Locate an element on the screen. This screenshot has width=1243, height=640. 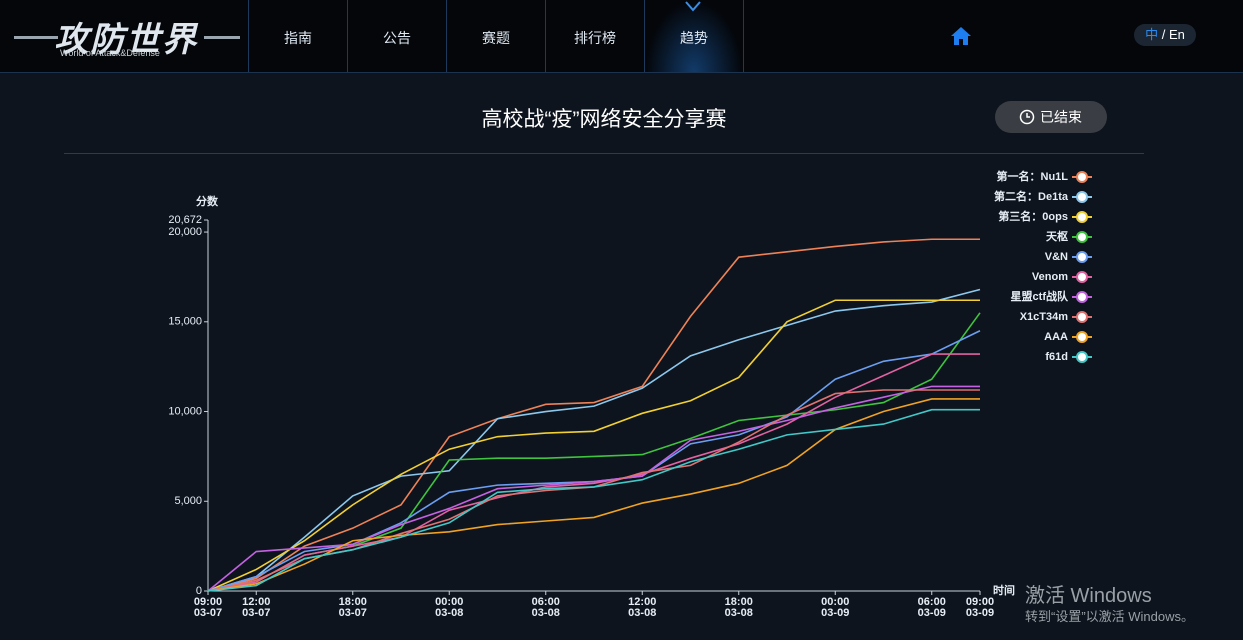
x-axis-label: 时间 is located at coordinates (1004, 590).